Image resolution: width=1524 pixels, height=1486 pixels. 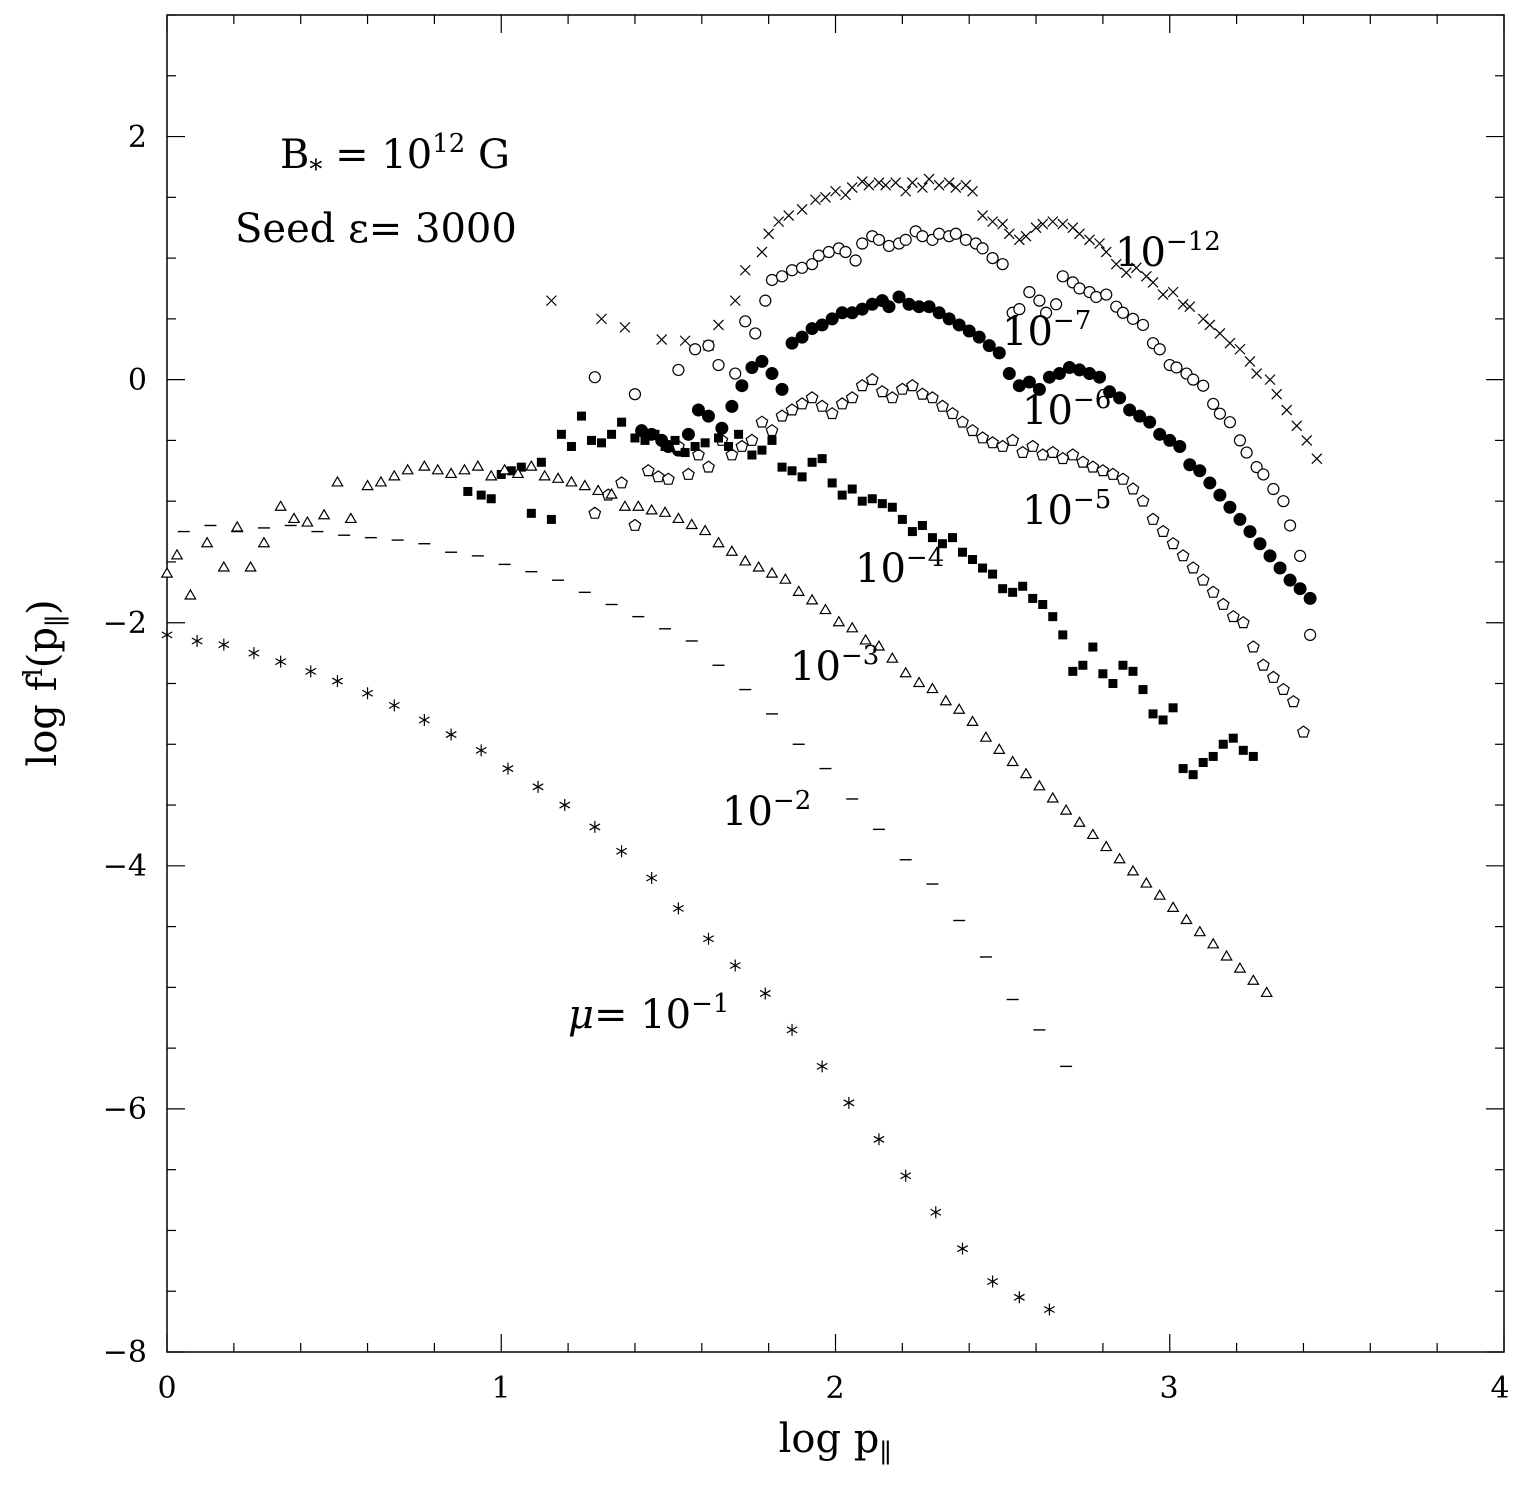 I want to click on x-tick-label: 0, so click(x=166, y=1388).